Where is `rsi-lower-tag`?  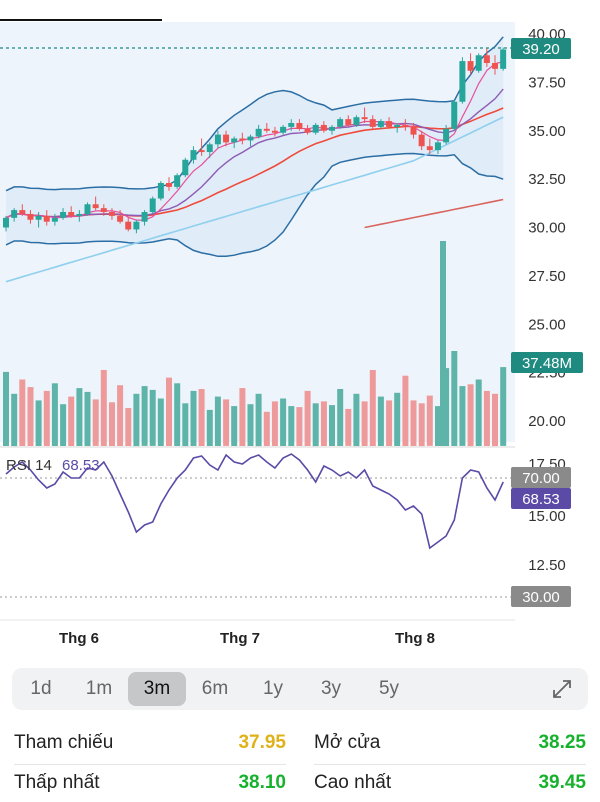 rsi-lower-tag is located at coordinates (541, 596).